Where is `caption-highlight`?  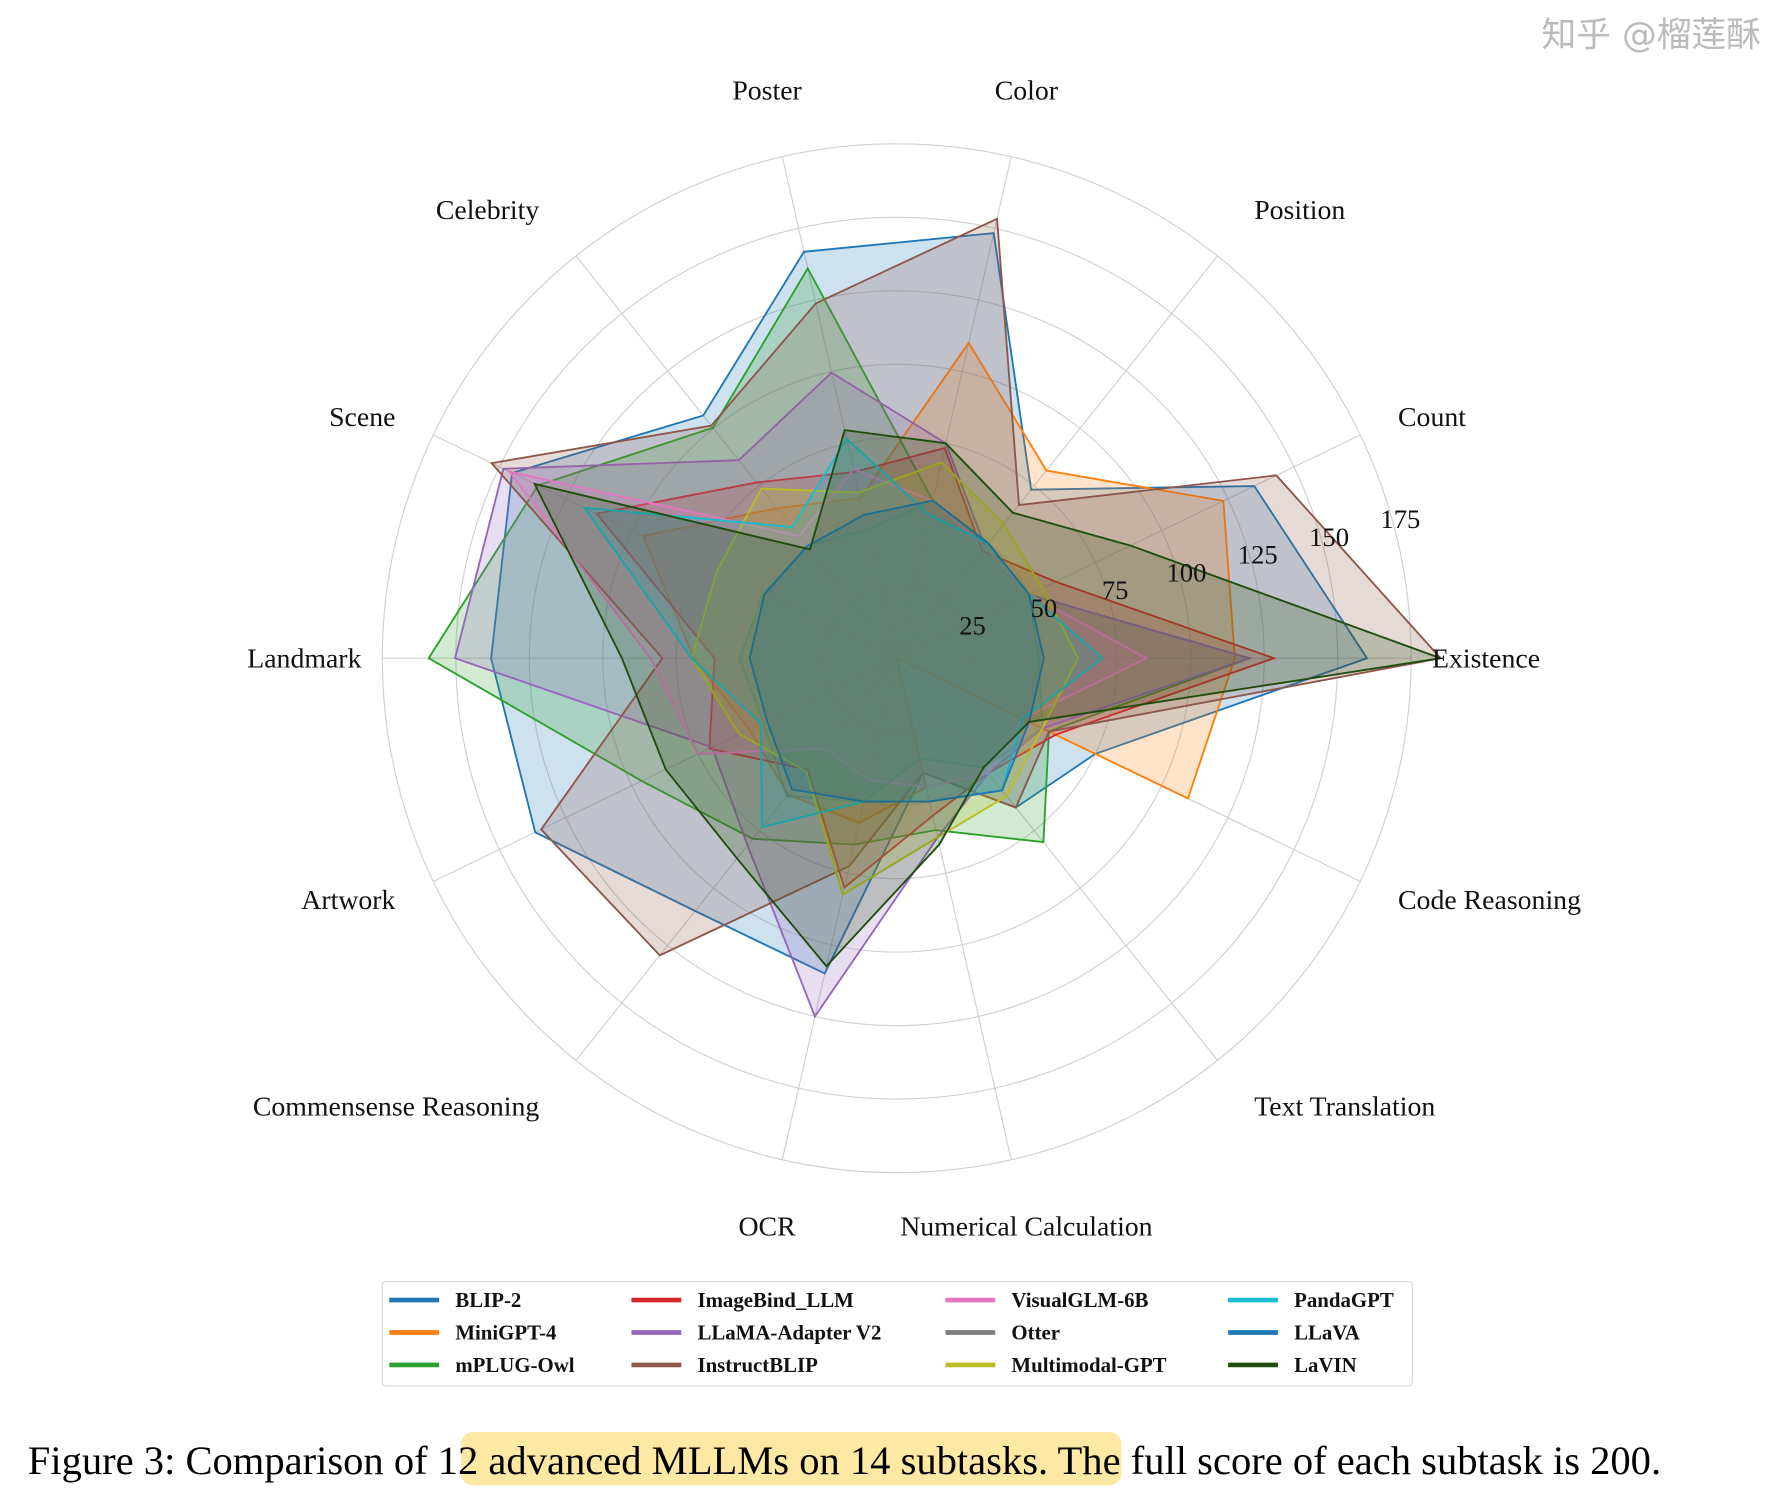
caption-highlight is located at coordinates (791, 1459).